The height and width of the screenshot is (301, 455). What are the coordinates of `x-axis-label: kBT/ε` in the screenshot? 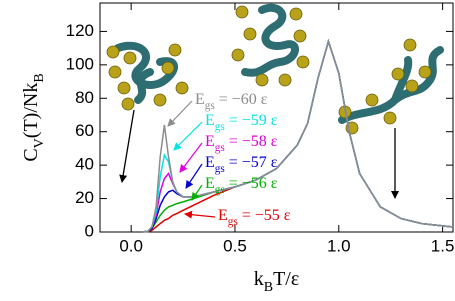 It's located at (277, 281).